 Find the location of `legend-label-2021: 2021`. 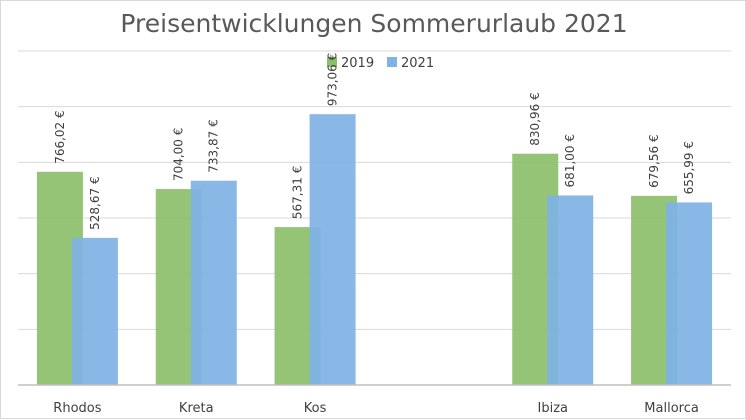

legend-label-2021: 2021 is located at coordinates (417, 63).